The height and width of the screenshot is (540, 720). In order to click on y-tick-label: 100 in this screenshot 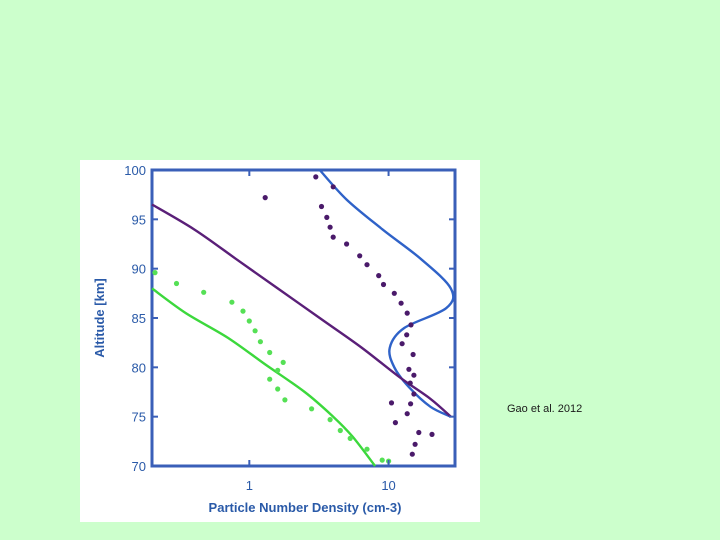, I will do `click(135, 170)`.